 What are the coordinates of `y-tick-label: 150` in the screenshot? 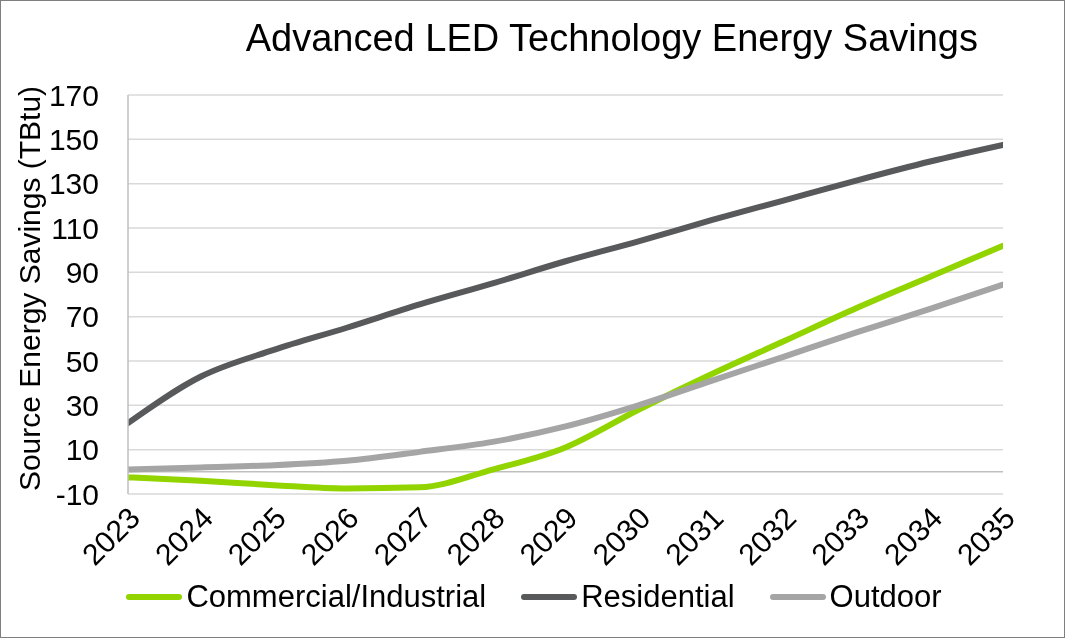 It's located at (73, 139).